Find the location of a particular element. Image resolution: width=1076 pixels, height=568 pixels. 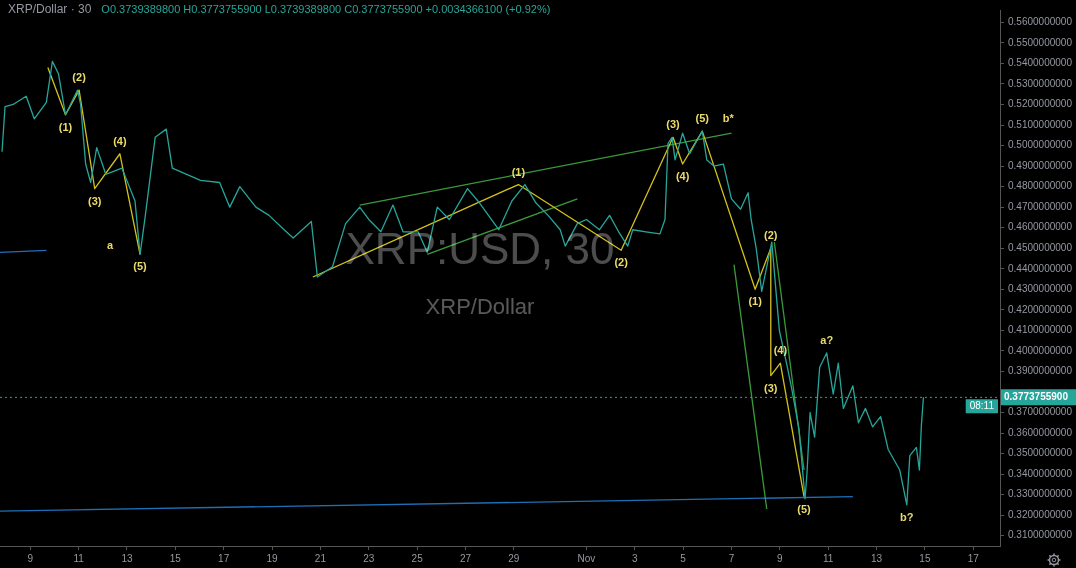

x-tick-label: Nov is located at coordinates (586, 558).